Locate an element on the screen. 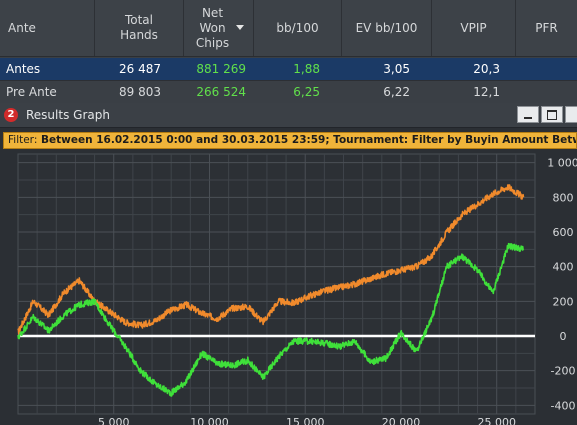 This screenshot has height=425, width=577. cell-bb100: 6,25 is located at coordinates (306, 92).